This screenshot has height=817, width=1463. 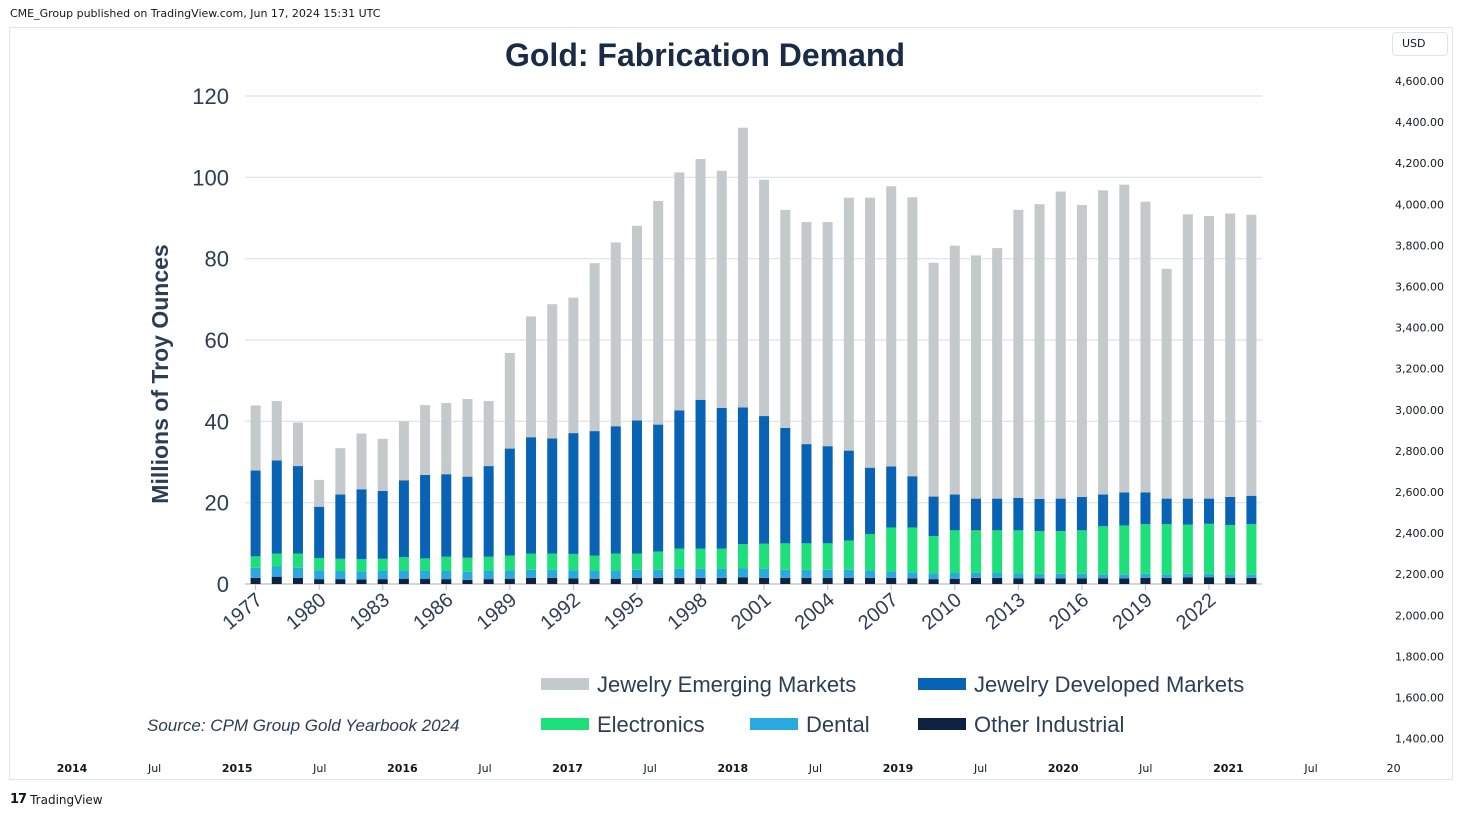 I want to click on bar-jewelry-emerging-markets-2013, so click(x=1018, y=353).